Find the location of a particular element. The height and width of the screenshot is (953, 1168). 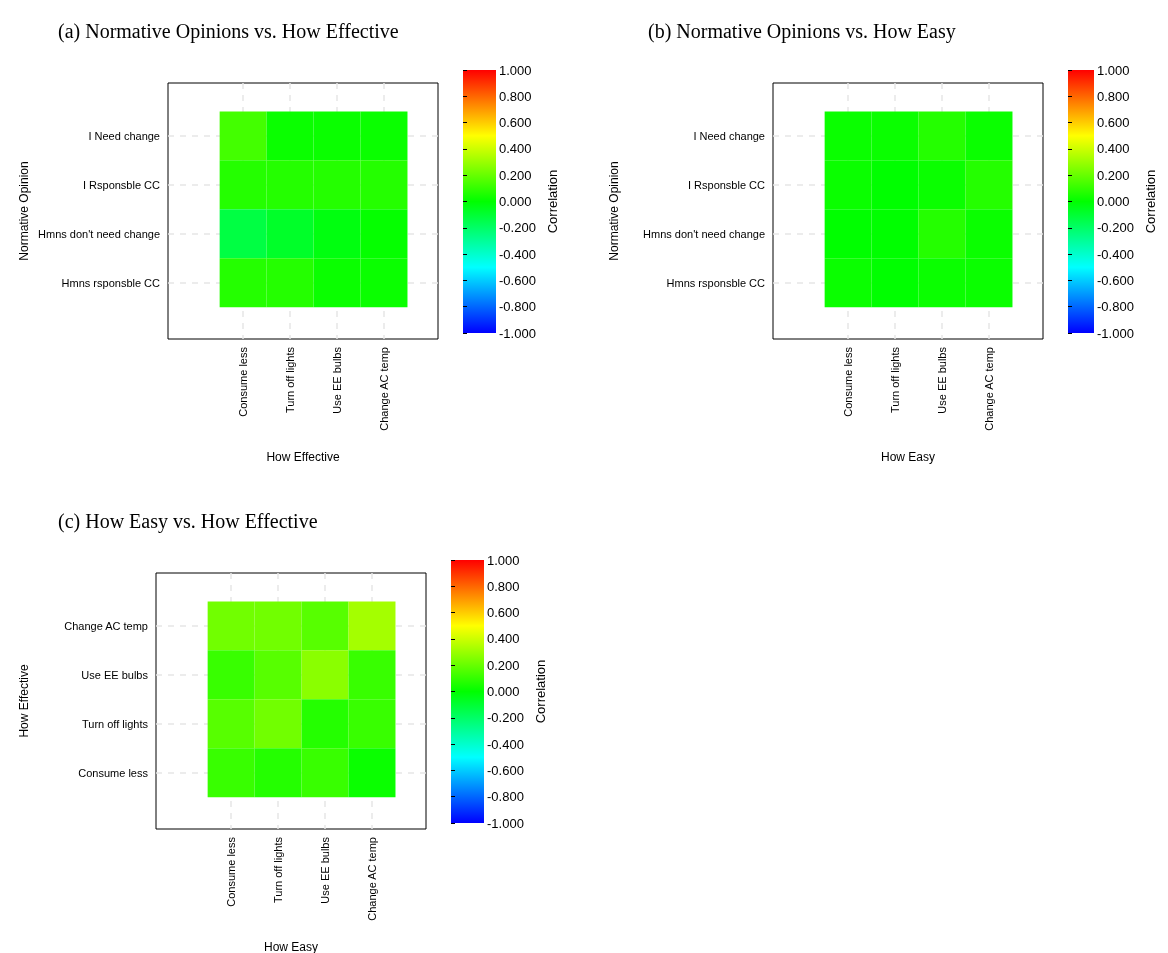

y-tick-label: Turn off lights is located at coordinates (115, 723).